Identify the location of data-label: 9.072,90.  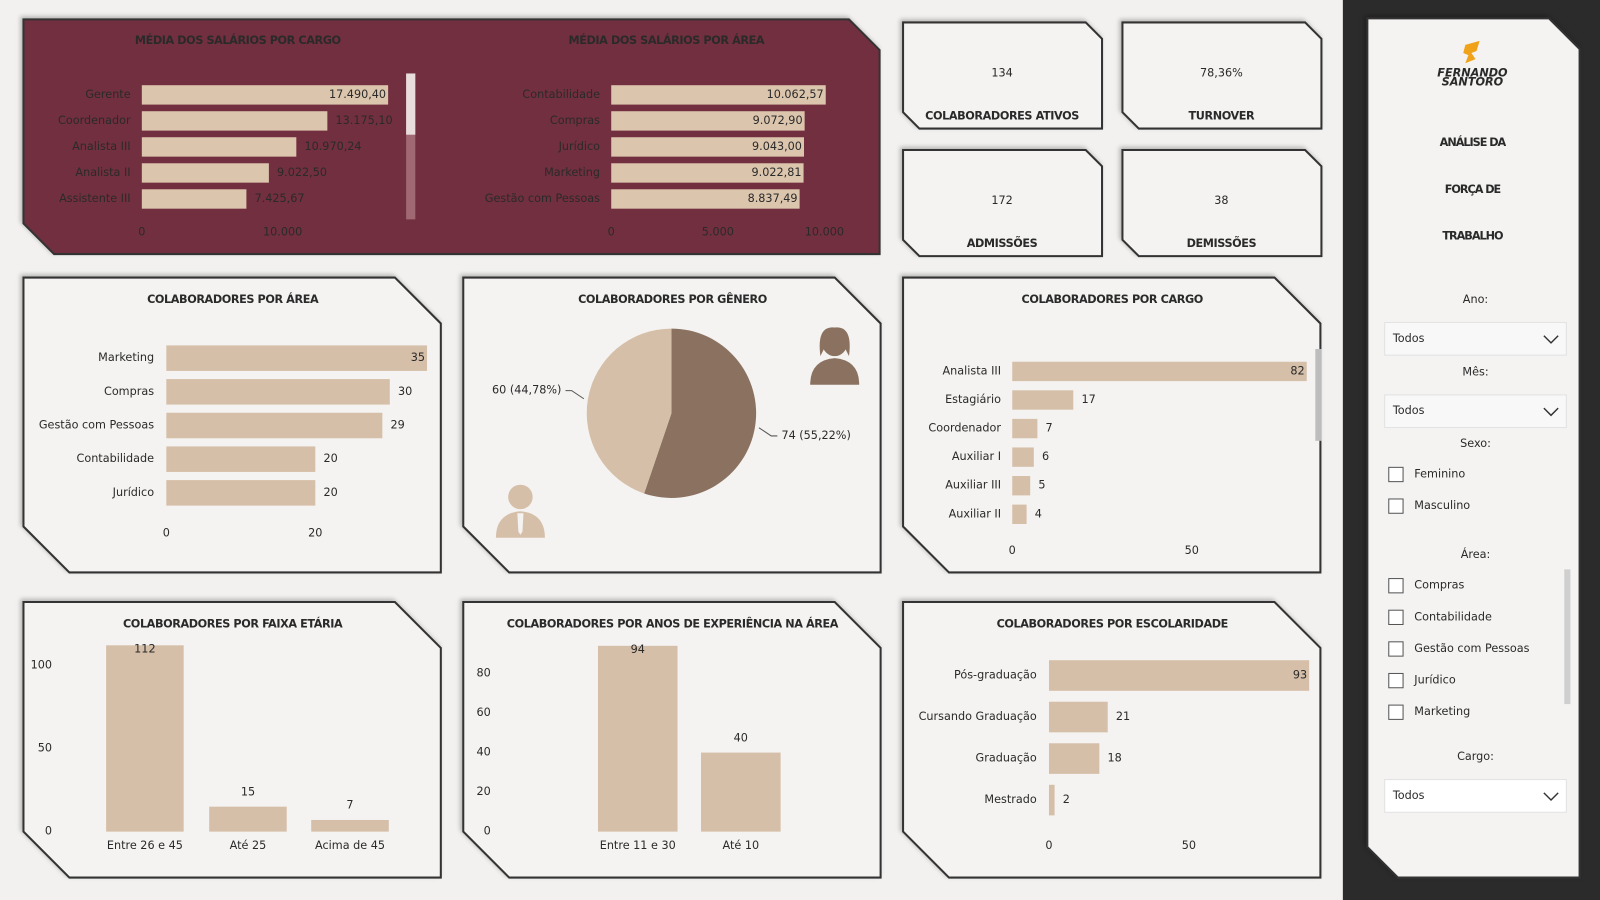
(778, 120).